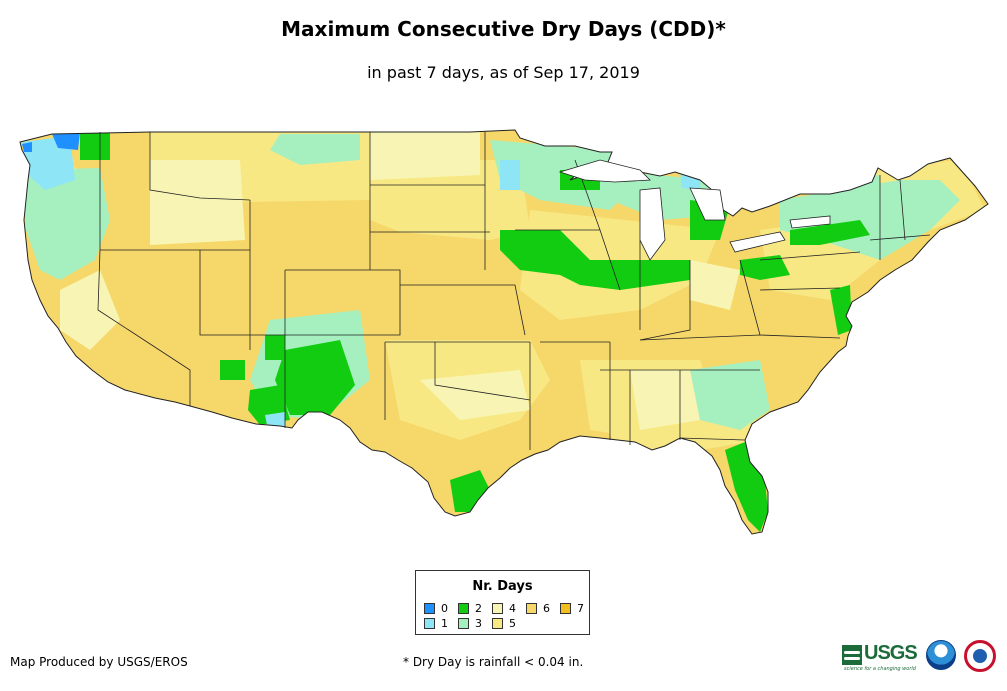  I want to click on map-subtitle: in past 7 days, as of Sep 17, 2019, so click(503, 72).